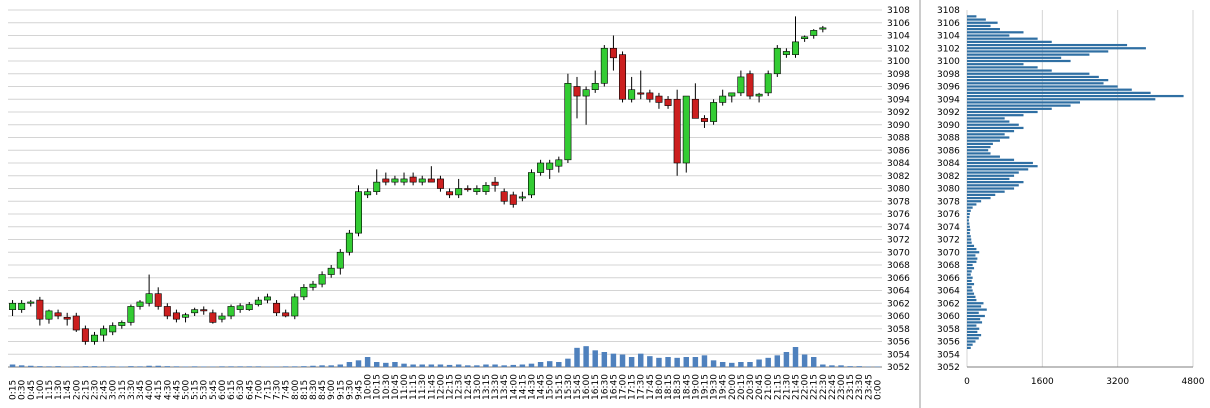 This screenshot has width=1210, height=408. I want to click on time-tick-label: 13:30, so click(496, 387).